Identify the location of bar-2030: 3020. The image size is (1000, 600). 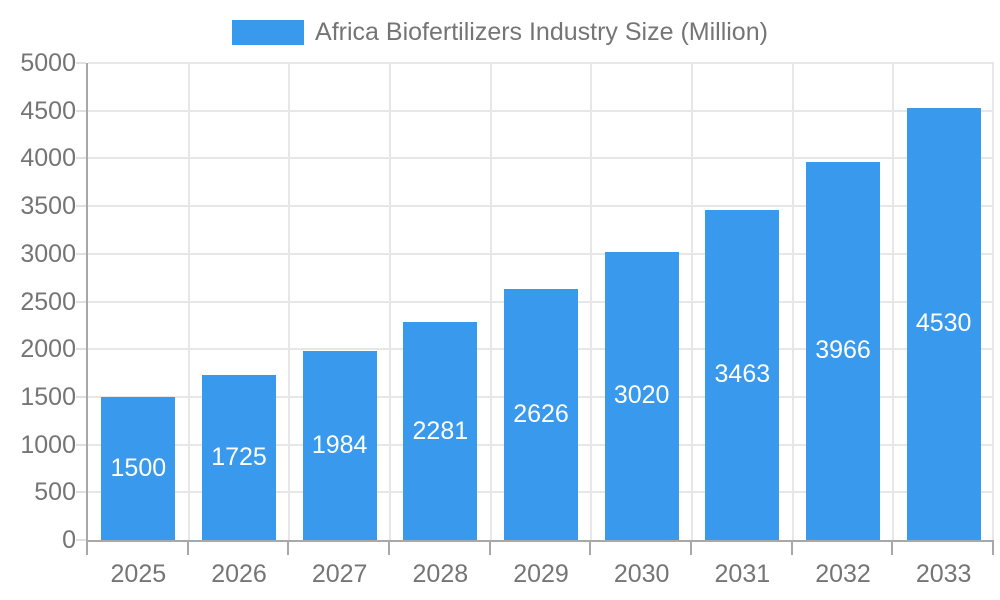
(641, 395).